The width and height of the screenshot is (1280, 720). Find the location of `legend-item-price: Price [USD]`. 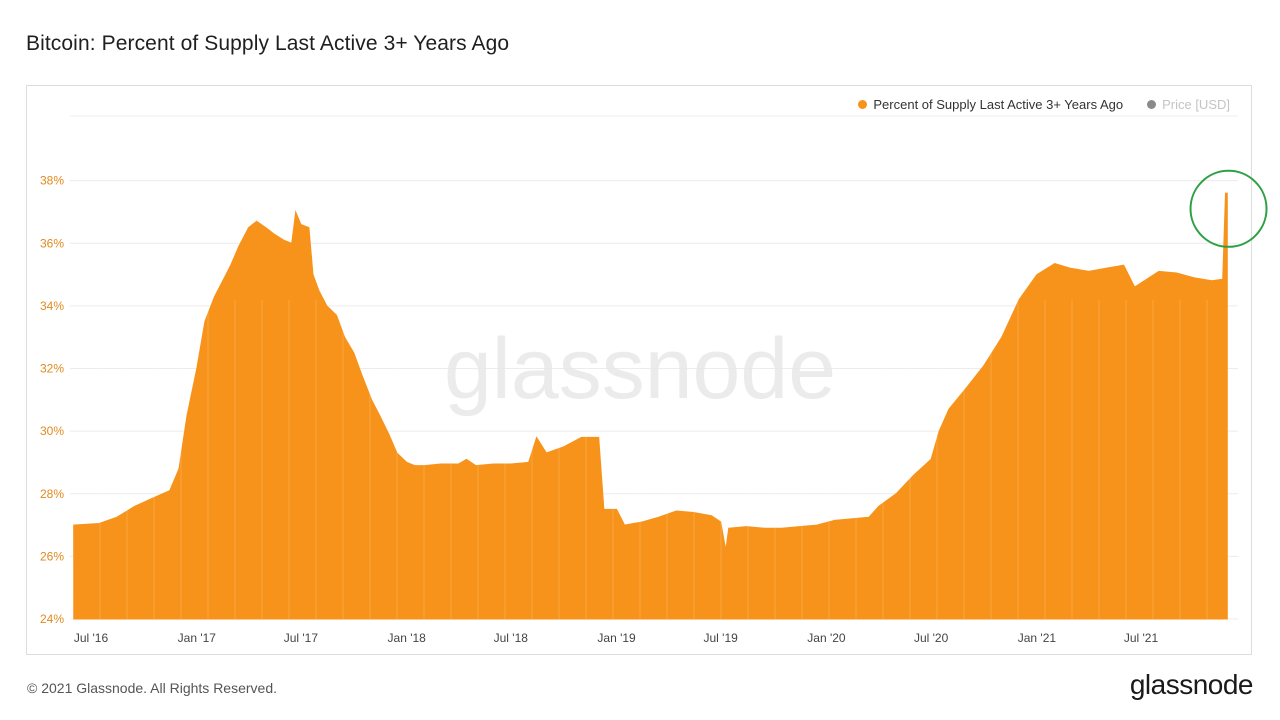

legend-item-price: Price [USD] is located at coordinates (1188, 104).